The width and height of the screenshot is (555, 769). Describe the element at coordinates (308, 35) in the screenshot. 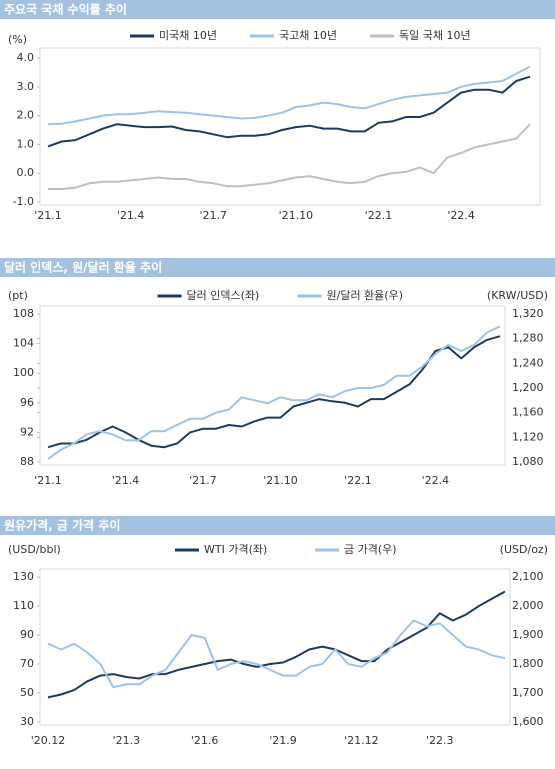

I see `legend-label: 국고채 10년` at that location.